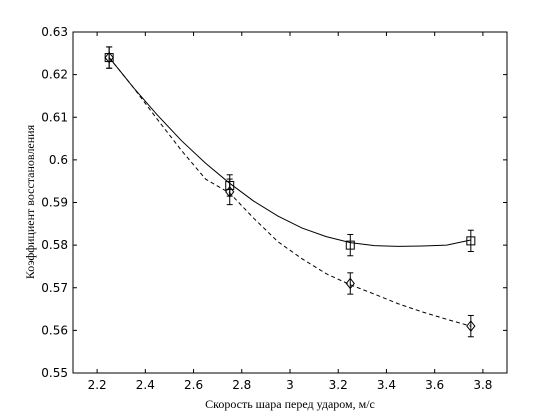 The width and height of the screenshot is (560, 420). Describe the element at coordinates (193, 385) in the screenshot. I see `x-tick-label: 2.6` at that location.